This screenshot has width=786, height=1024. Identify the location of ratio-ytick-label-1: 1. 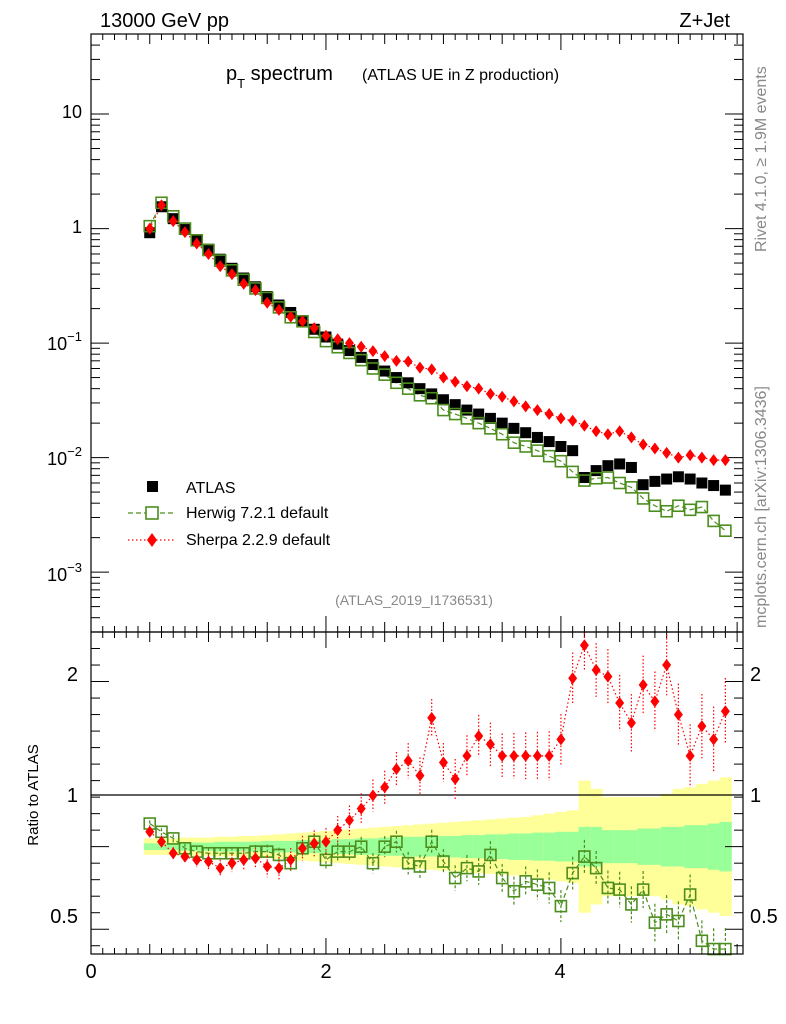
(72, 796).